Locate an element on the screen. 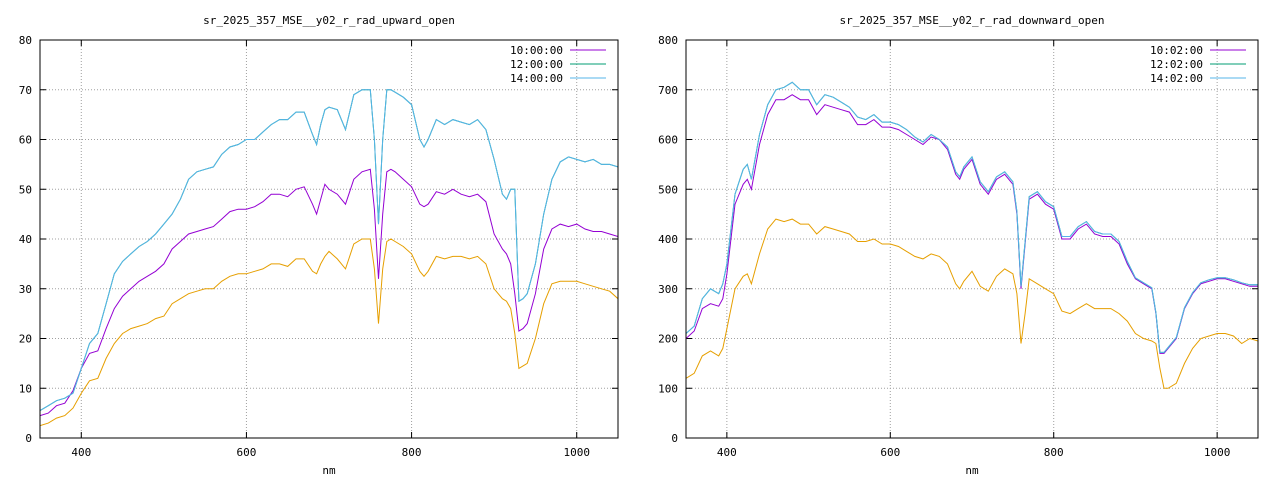  y-tick-label: 100 is located at coordinates (668, 388).